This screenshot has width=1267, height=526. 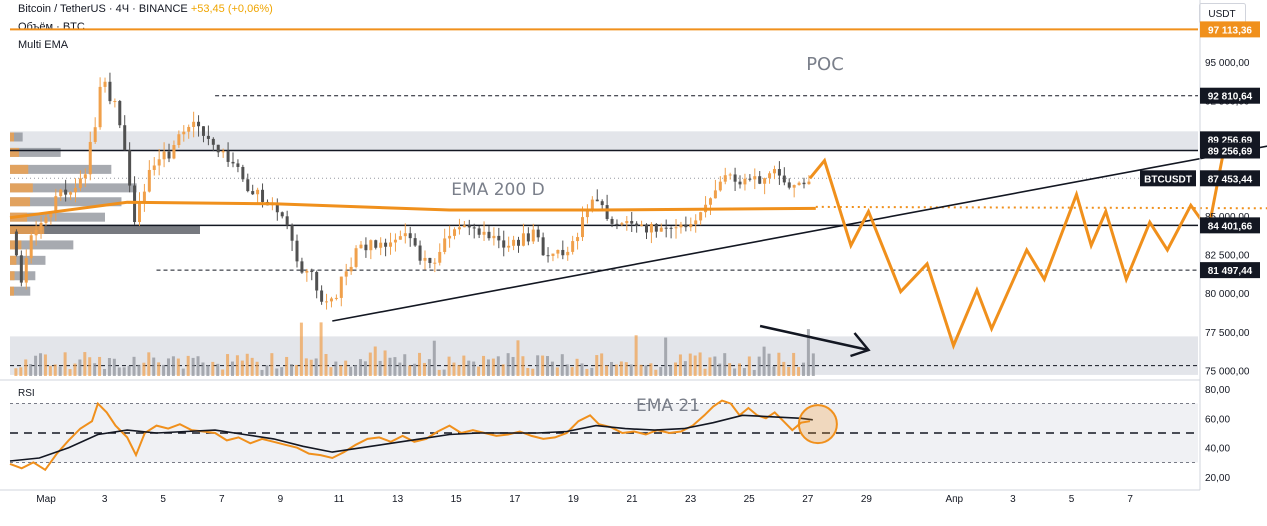 What do you see at coordinates (281, 499) in the screenshot?
I see `time-tick-label: 9` at bounding box center [281, 499].